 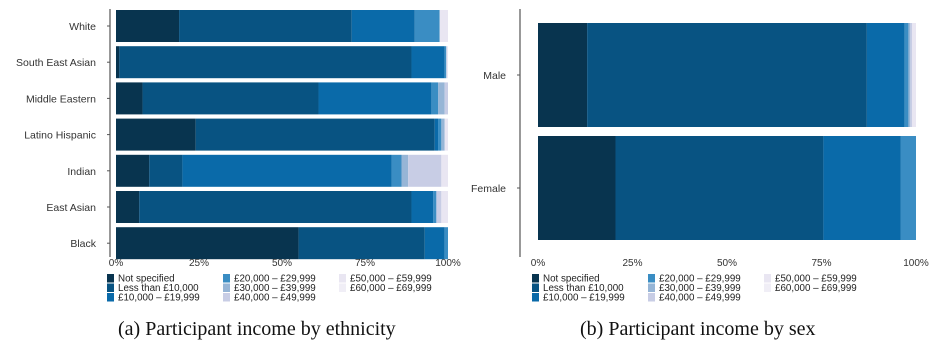 What do you see at coordinates (56, 63) in the screenshot?
I see `category-label-south-east-asian: South East Asian` at bounding box center [56, 63].